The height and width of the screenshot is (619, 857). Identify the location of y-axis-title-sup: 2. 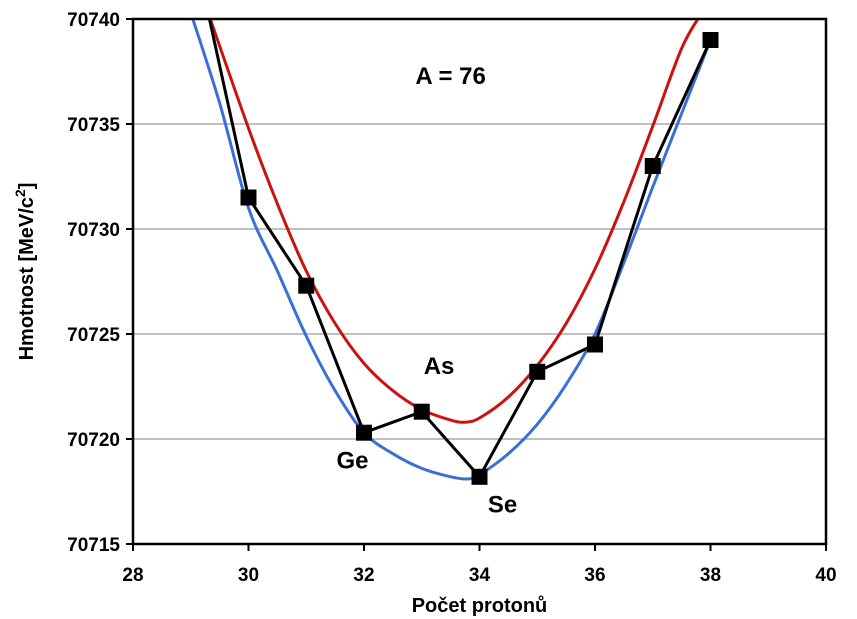
(20, 193).